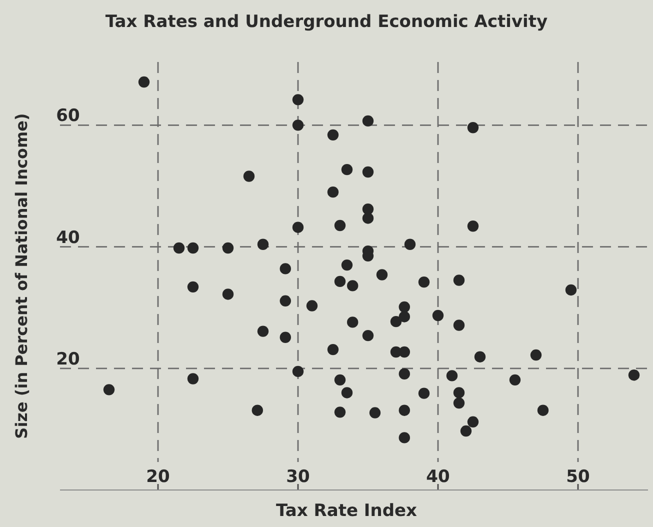 Image resolution: width=653 pixels, height=527 pixels. Describe the element at coordinates (578, 477) in the screenshot. I see `x-tick-label: 50` at that location.